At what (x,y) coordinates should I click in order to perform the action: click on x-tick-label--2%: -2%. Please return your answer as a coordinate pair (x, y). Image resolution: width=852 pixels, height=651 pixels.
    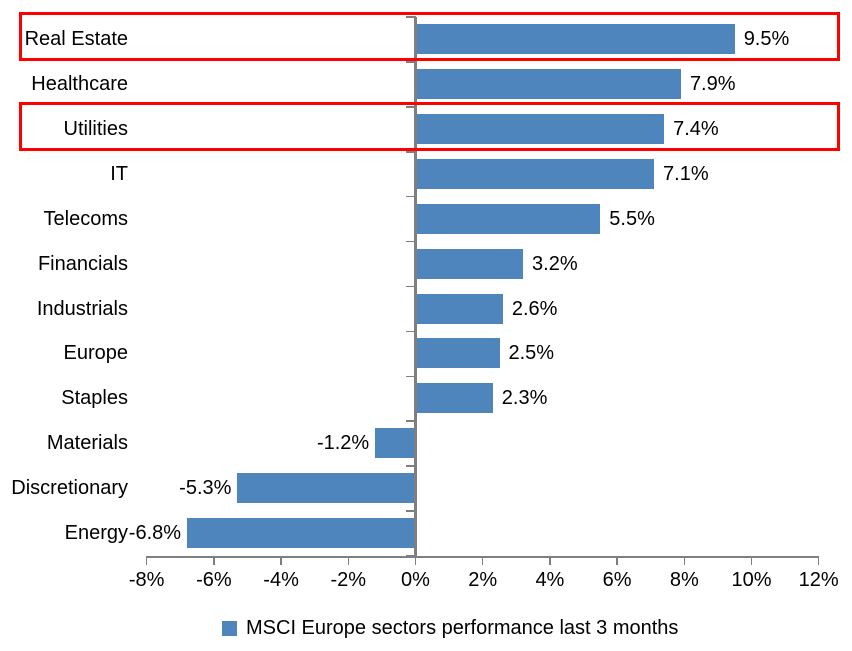
    Looking at the image, I should click on (348, 580).